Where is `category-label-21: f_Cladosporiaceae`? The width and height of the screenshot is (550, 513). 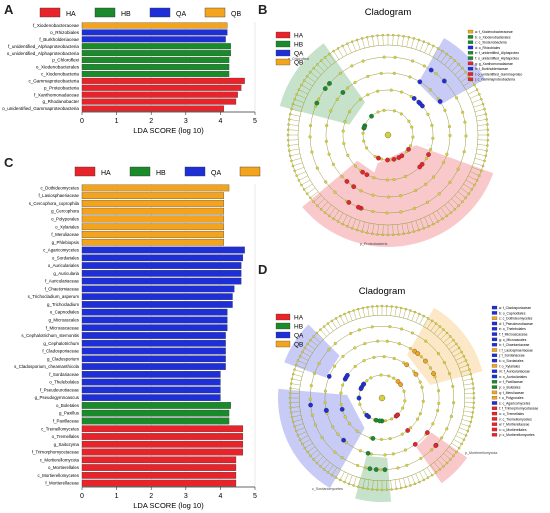 category-label-21: f_Cladosporiaceae is located at coordinates (60, 351).